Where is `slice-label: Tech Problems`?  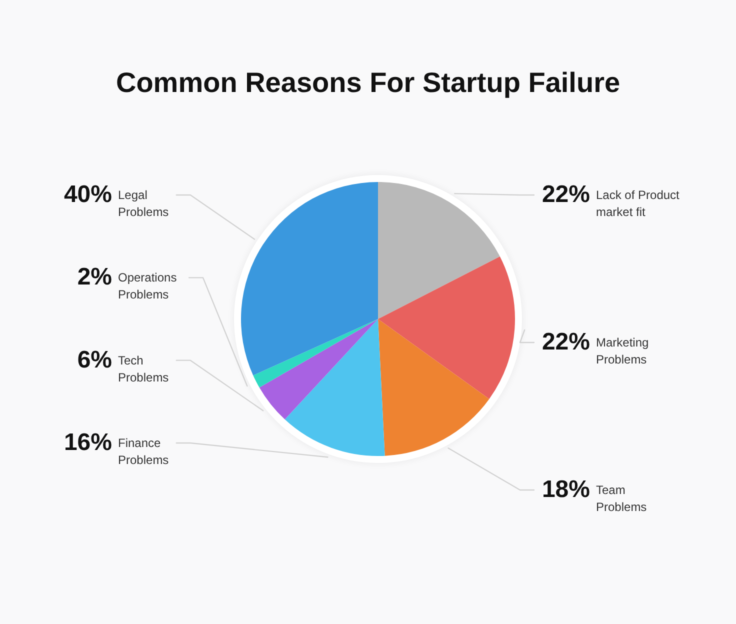 slice-label: Tech Problems is located at coordinates (143, 368).